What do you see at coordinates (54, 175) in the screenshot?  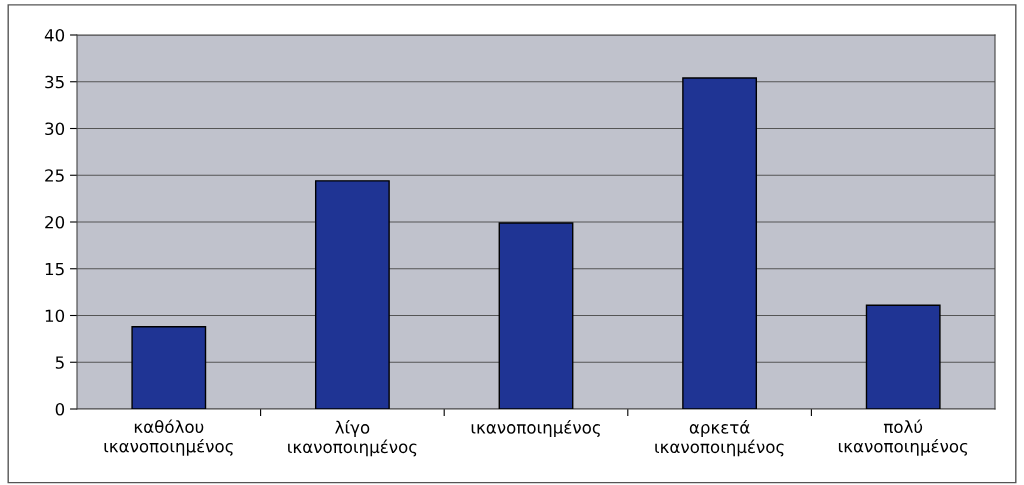 I see `y-tick-label: 25` at bounding box center [54, 175].